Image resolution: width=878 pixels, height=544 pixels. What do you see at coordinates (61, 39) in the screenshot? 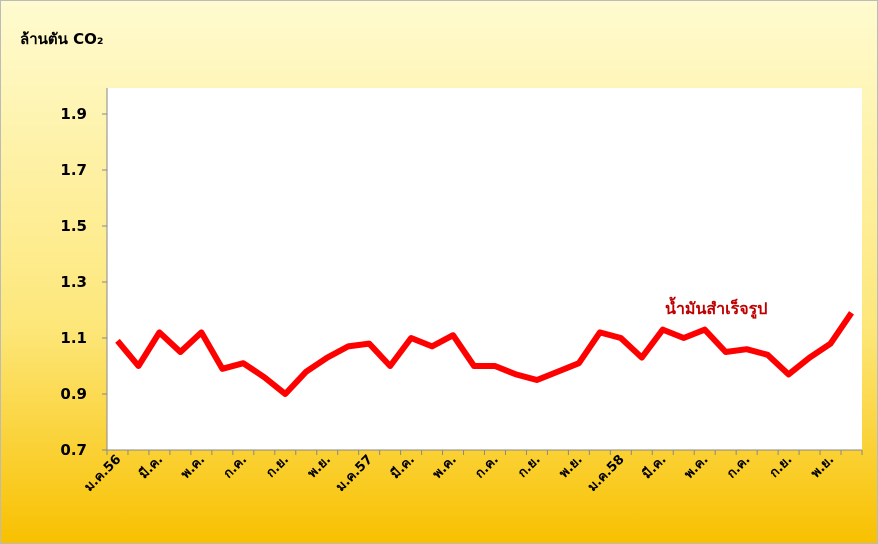
I see `y-axis-label: ล้านตัน CO₂` at bounding box center [61, 39].